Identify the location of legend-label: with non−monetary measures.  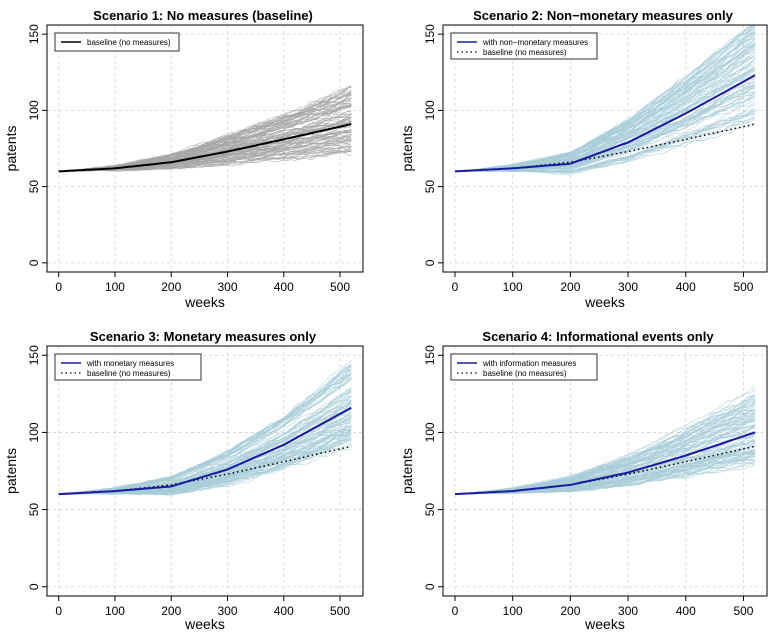
(535, 42).